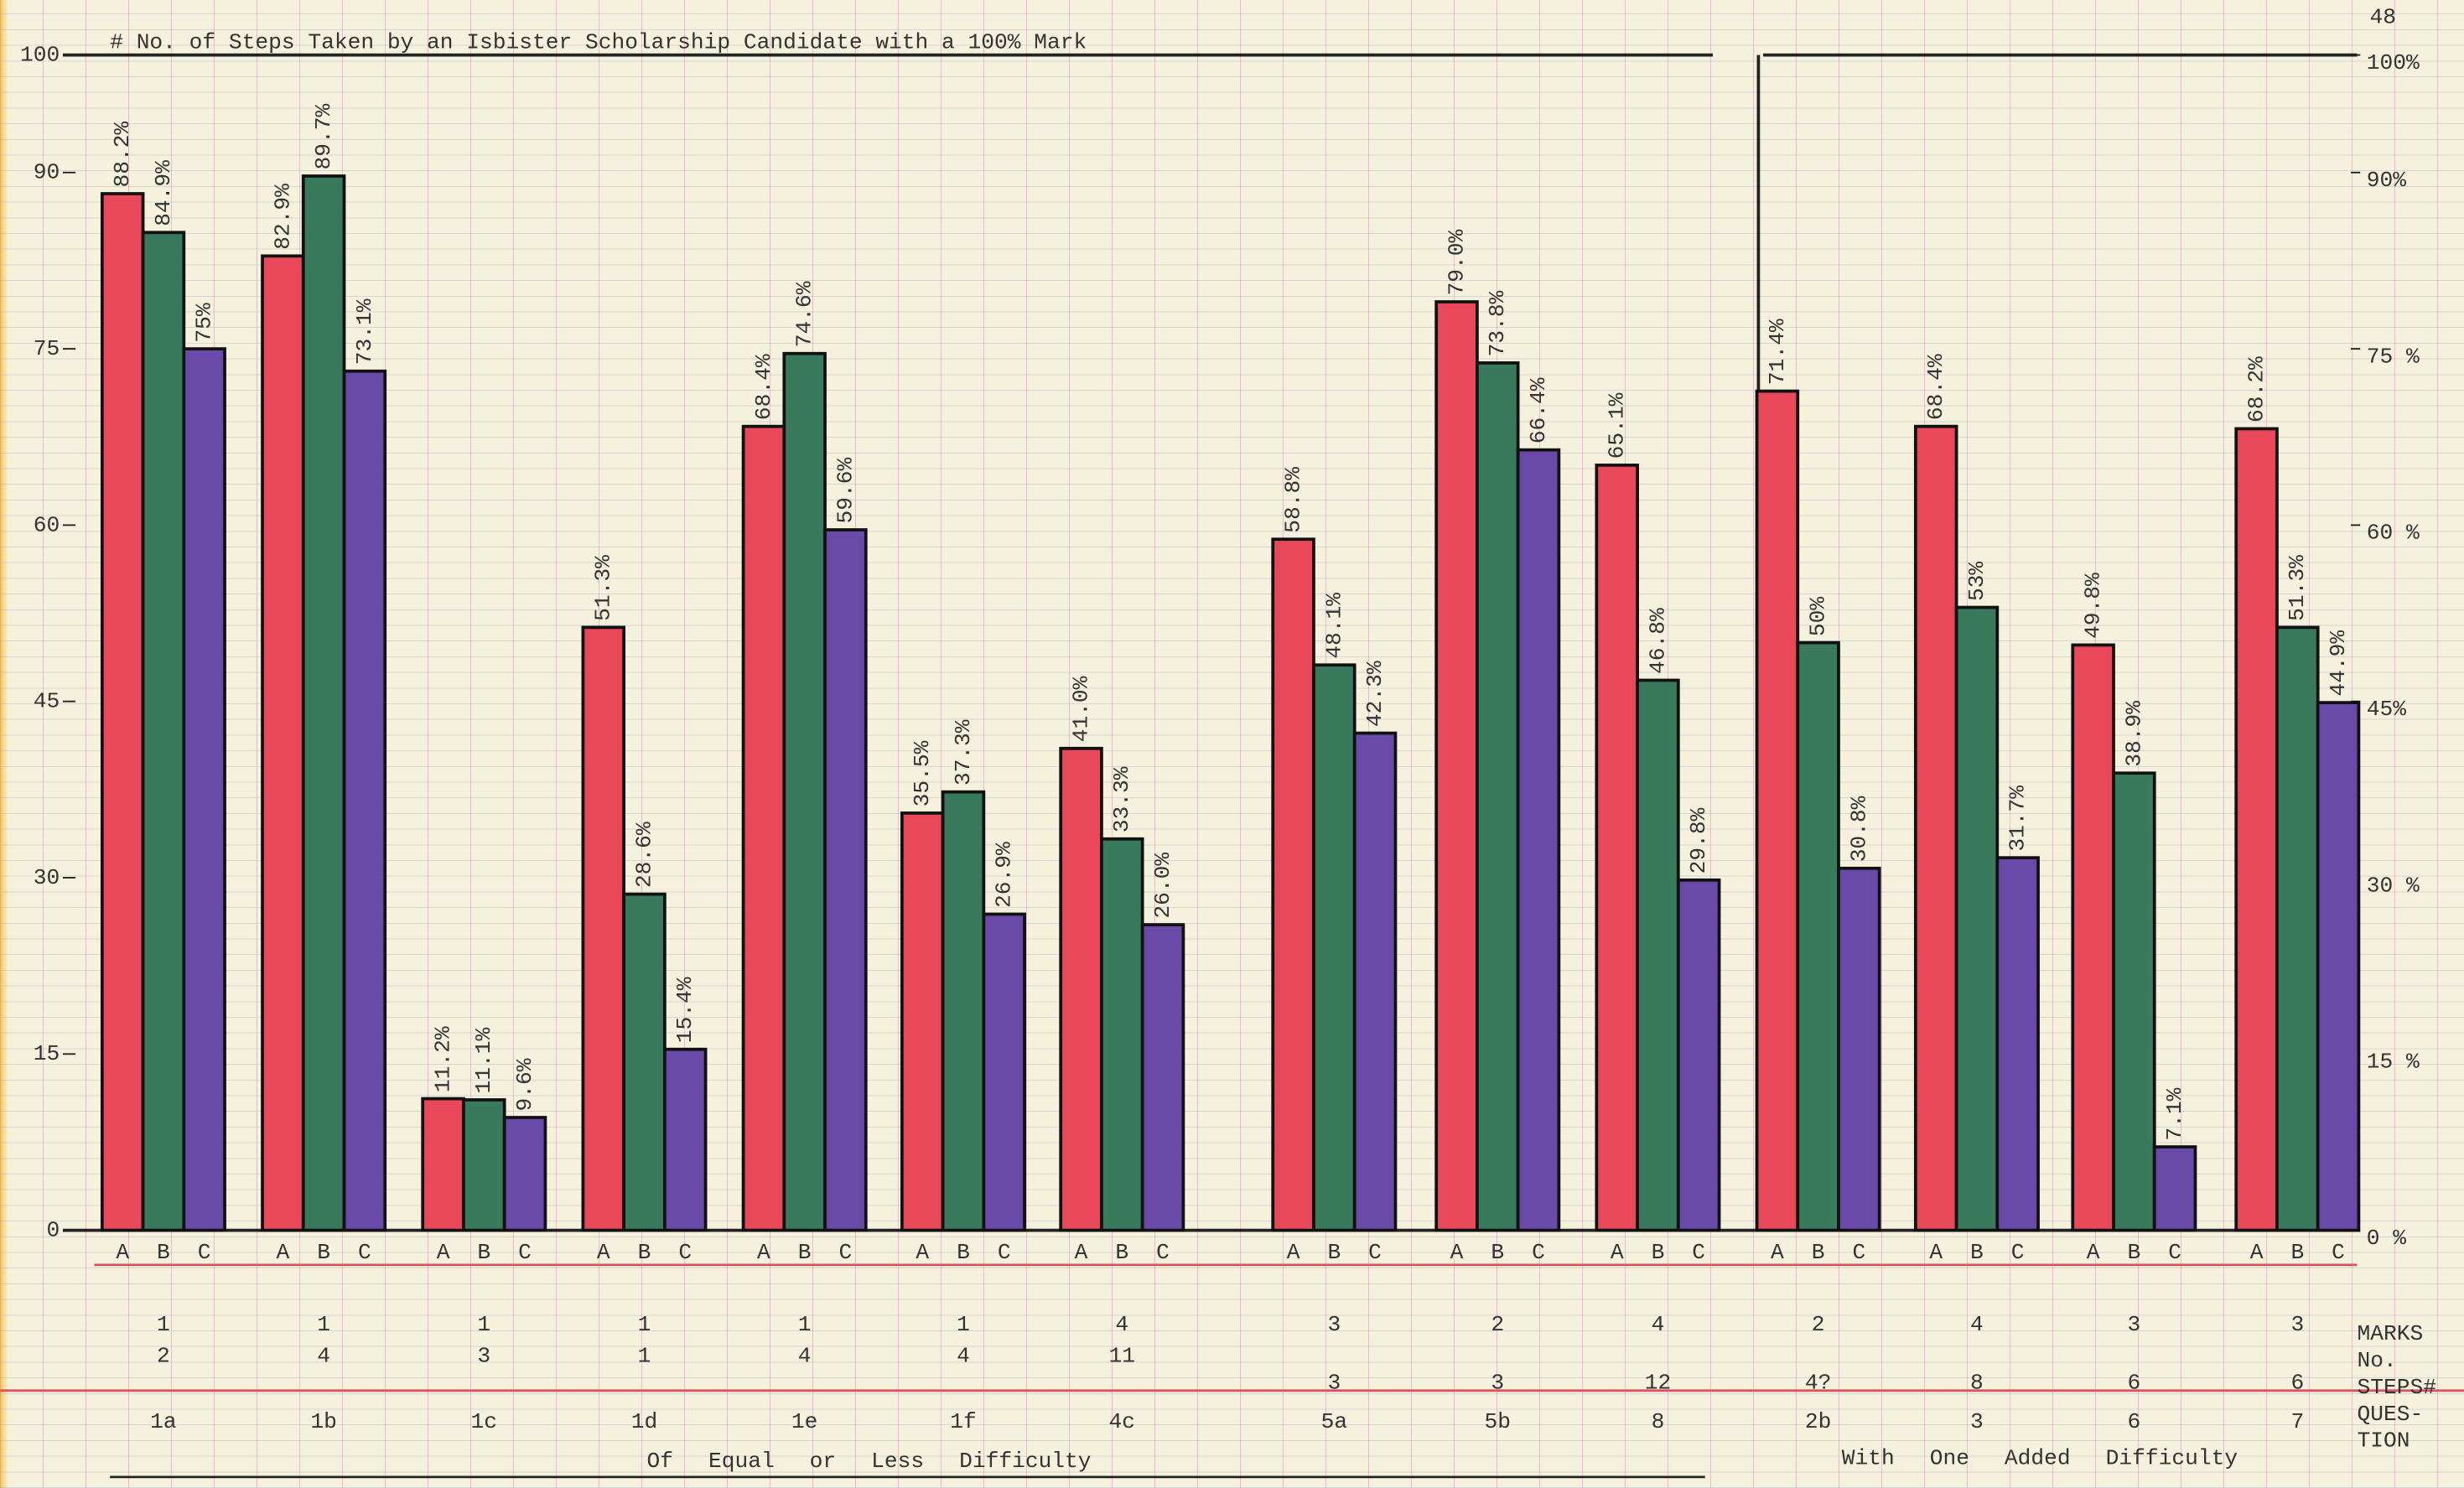 This screenshot has height=1488, width=2464. I want to click on steps-label: 1, so click(644, 1355).